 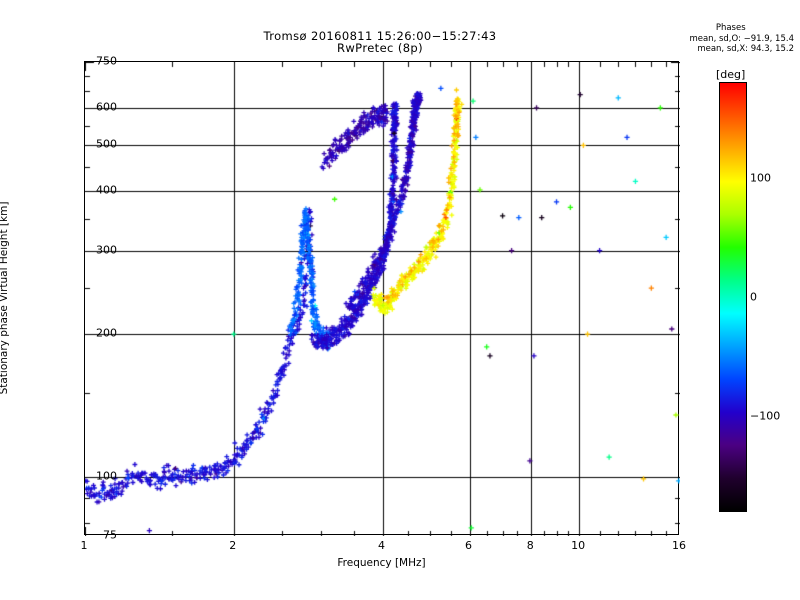 What do you see at coordinates (765, 416) in the screenshot?
I see `colorbar-tick-label: −100` at bounding box center [765, 416].